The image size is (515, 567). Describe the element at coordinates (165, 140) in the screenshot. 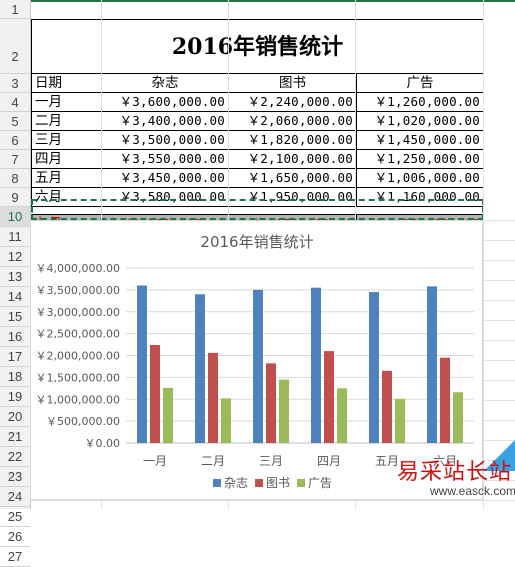

I see `table-cell-magazine: ￥3,500,000.00` at that location.